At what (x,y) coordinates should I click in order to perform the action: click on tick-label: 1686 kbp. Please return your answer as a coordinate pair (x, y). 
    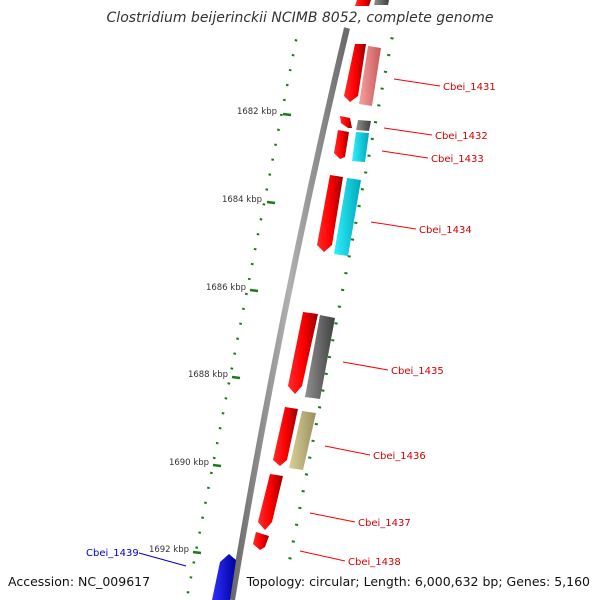
    Looking at the image, I should click on (226, 288).